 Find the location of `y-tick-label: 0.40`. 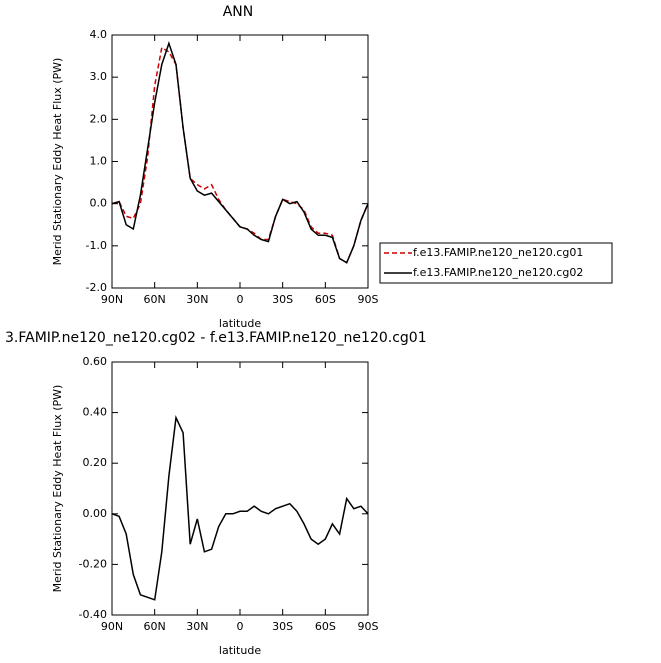

y-tick-label: 0.40 is located at coordinates (95, 412).